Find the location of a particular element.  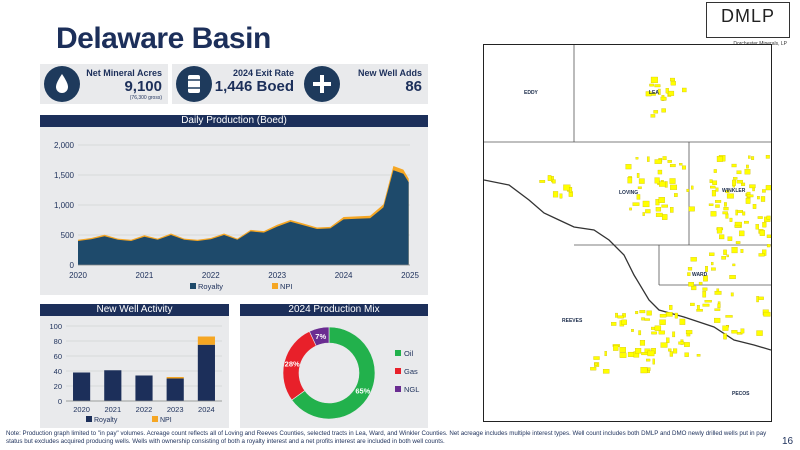

legend-royalty-swatch is located at coordinates (193, 286).